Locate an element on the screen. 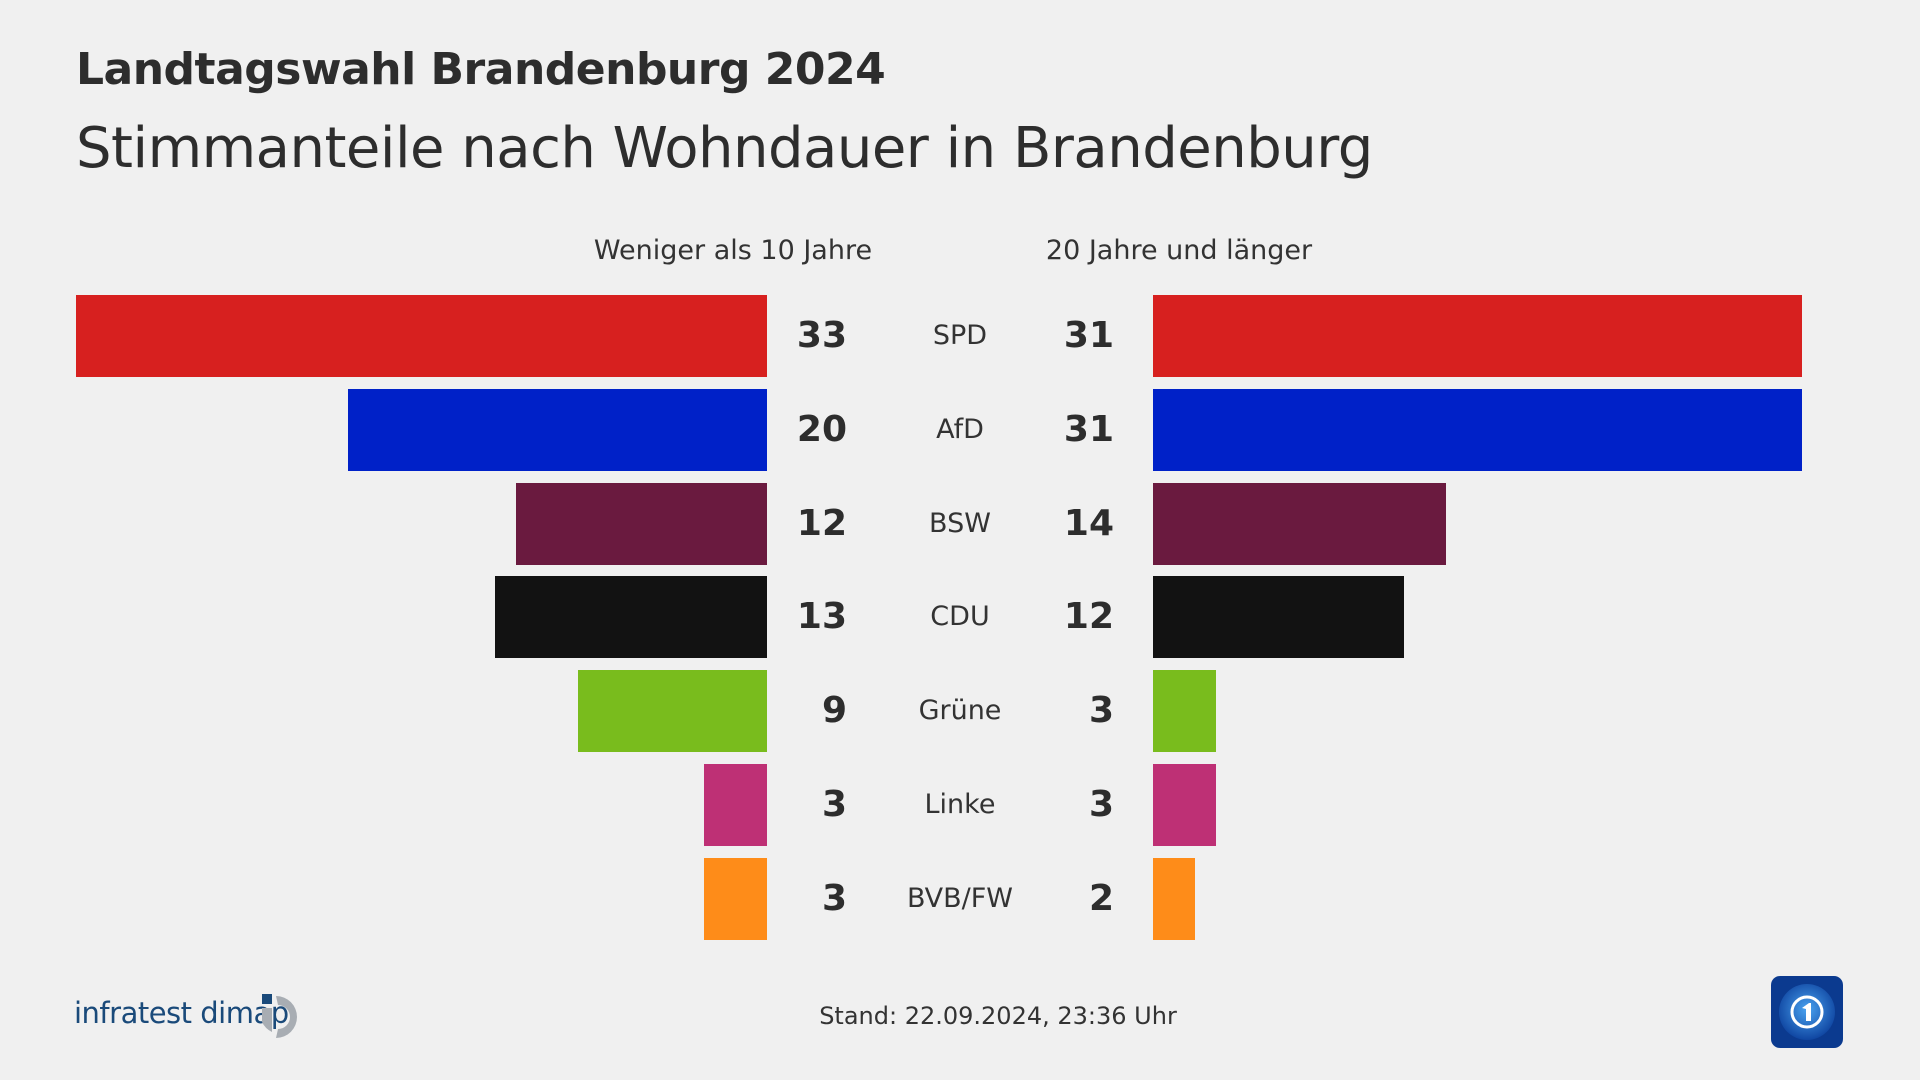 The height and width of the screenshot is (1080, 1920). value-left: 33 is located at coordinates (821, 335).